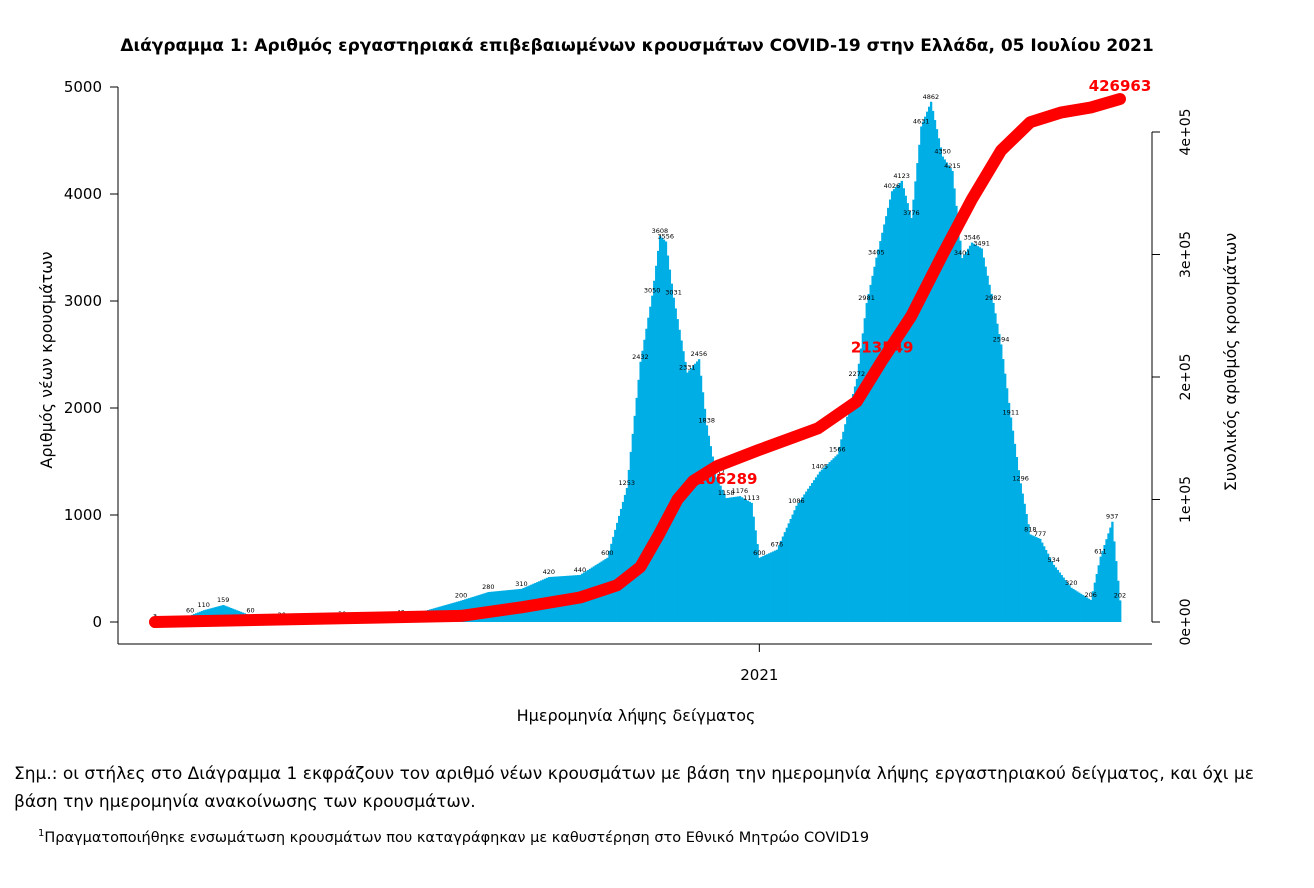 The width and height of the screenshot is (1314, 888). I want to click on y2-axis-title: Συνολικός αριθμός κρουσμάτων, so click(1230, 362).